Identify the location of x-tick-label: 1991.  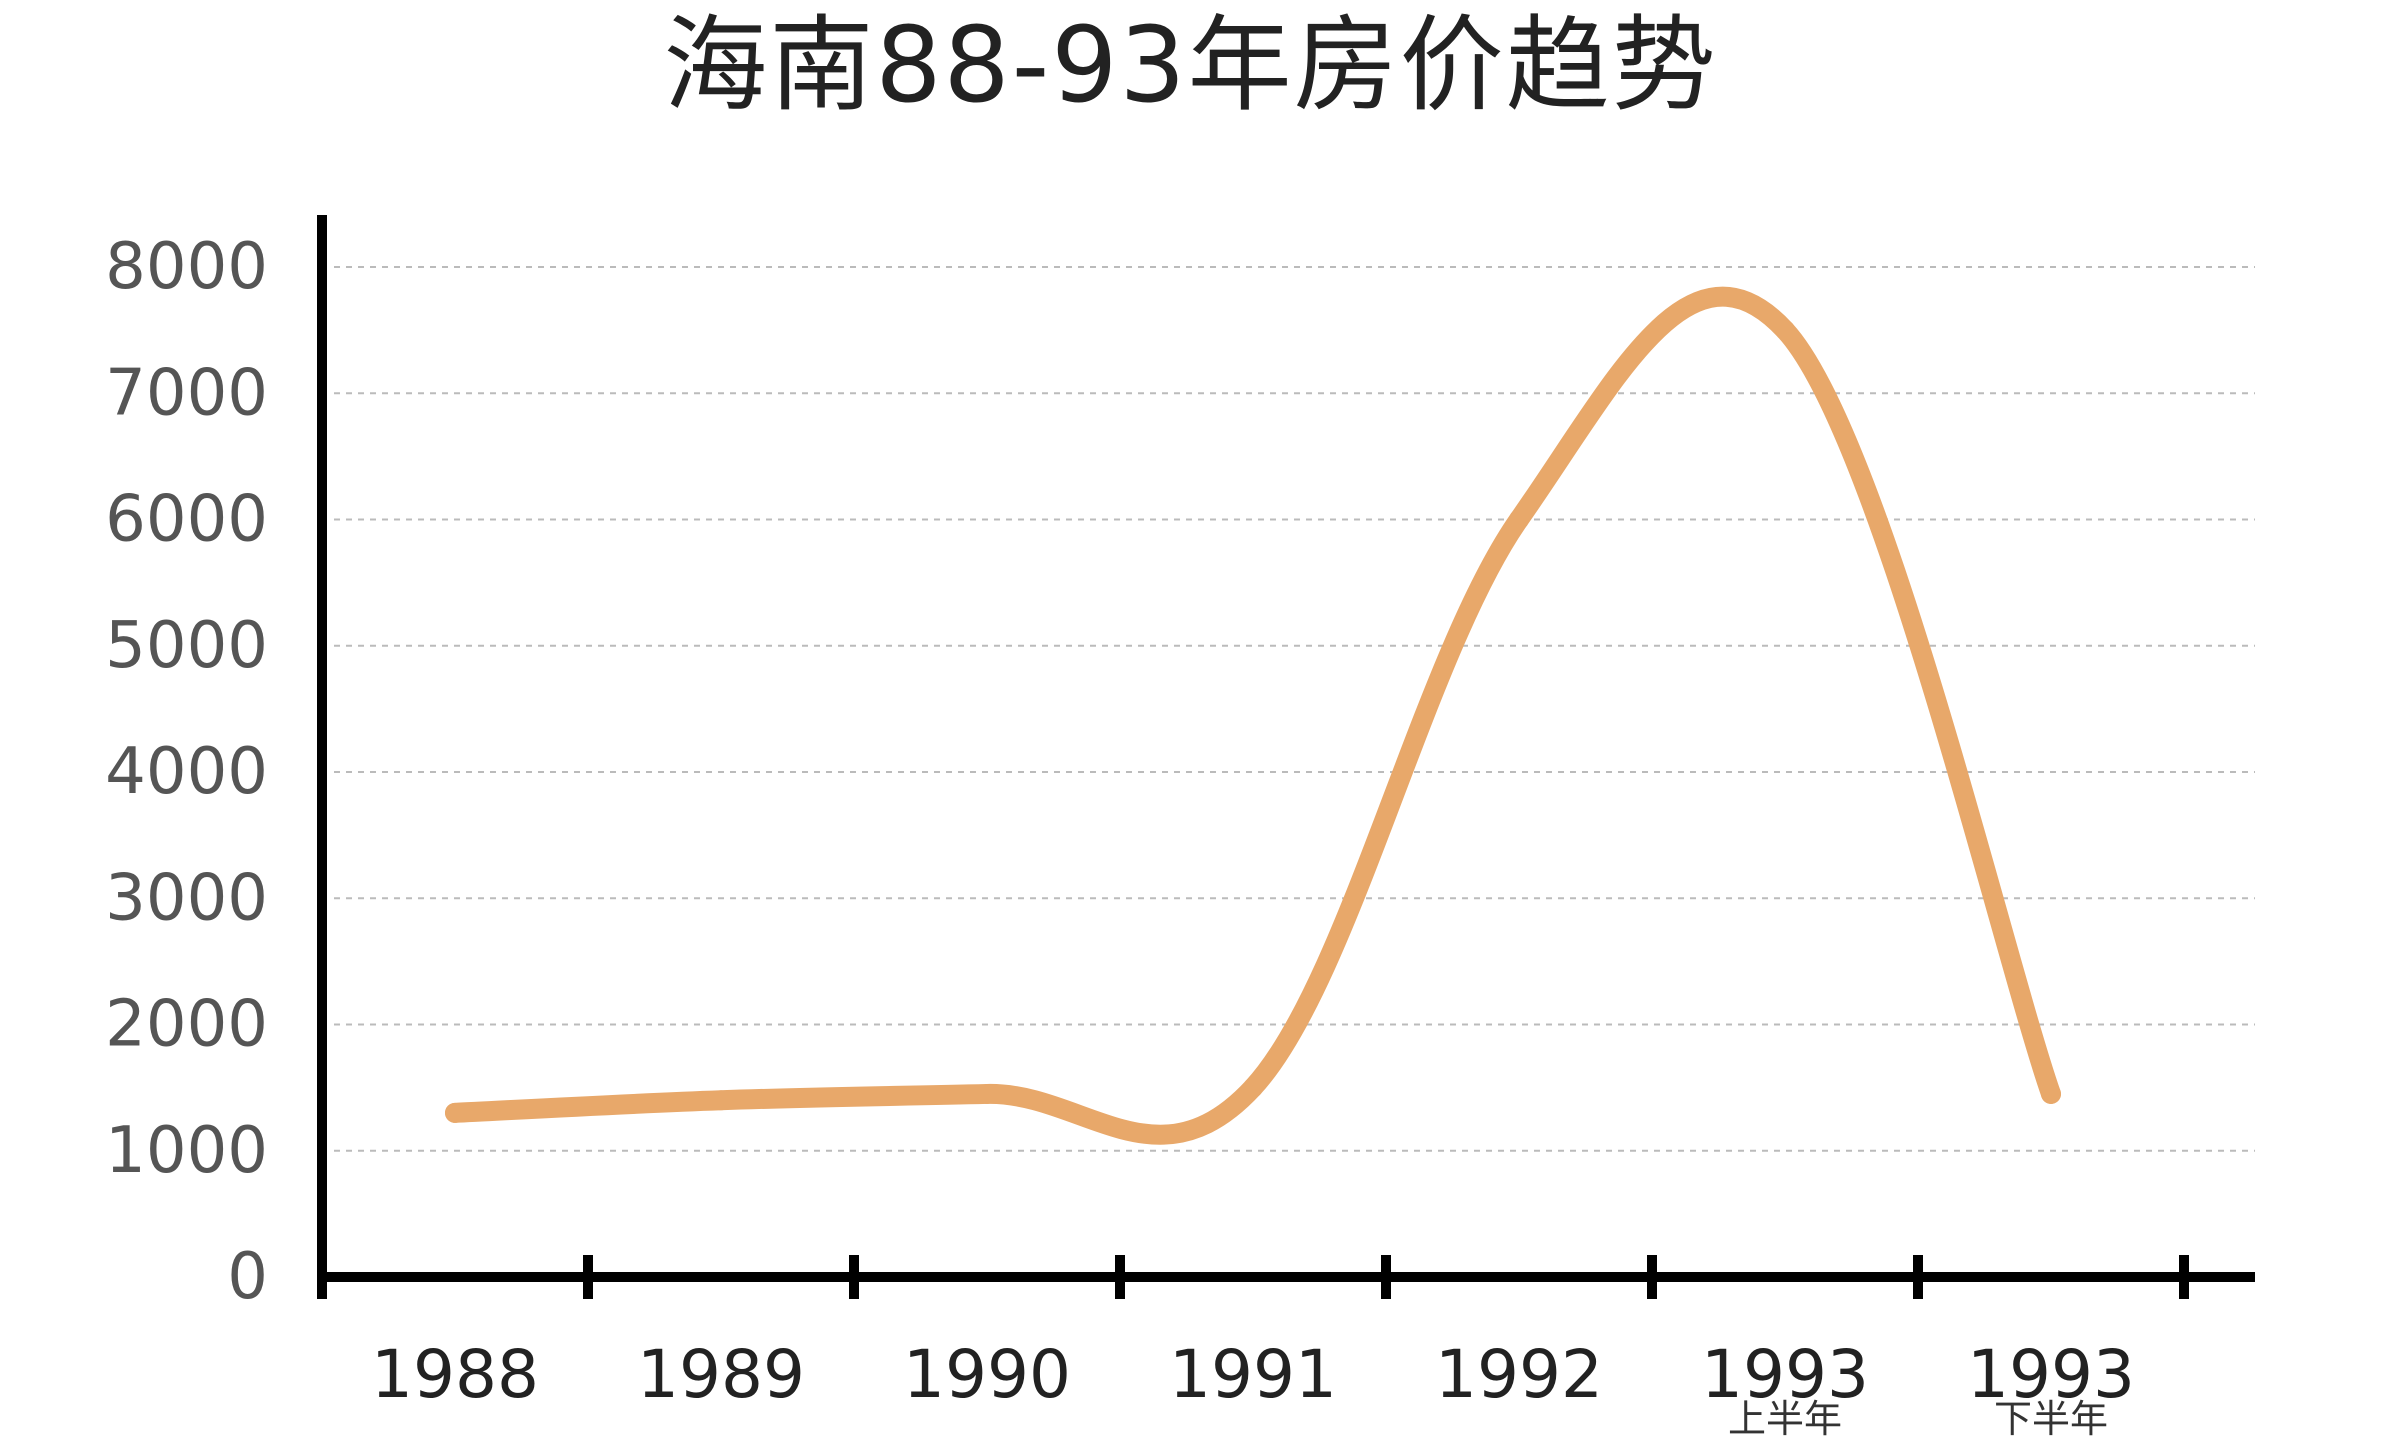
(1253, 1374).